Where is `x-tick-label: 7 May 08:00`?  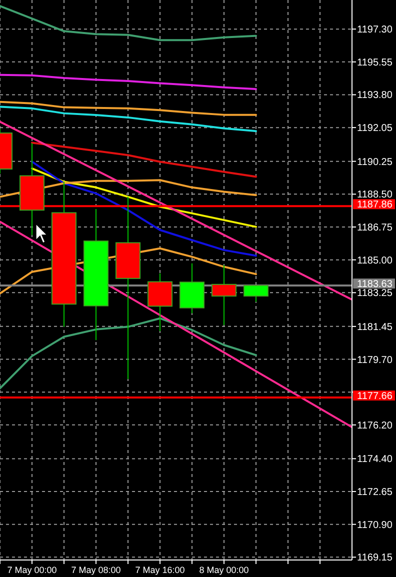
x-tick-label: 7 May 08:00 is located at coordinates (96, 570).